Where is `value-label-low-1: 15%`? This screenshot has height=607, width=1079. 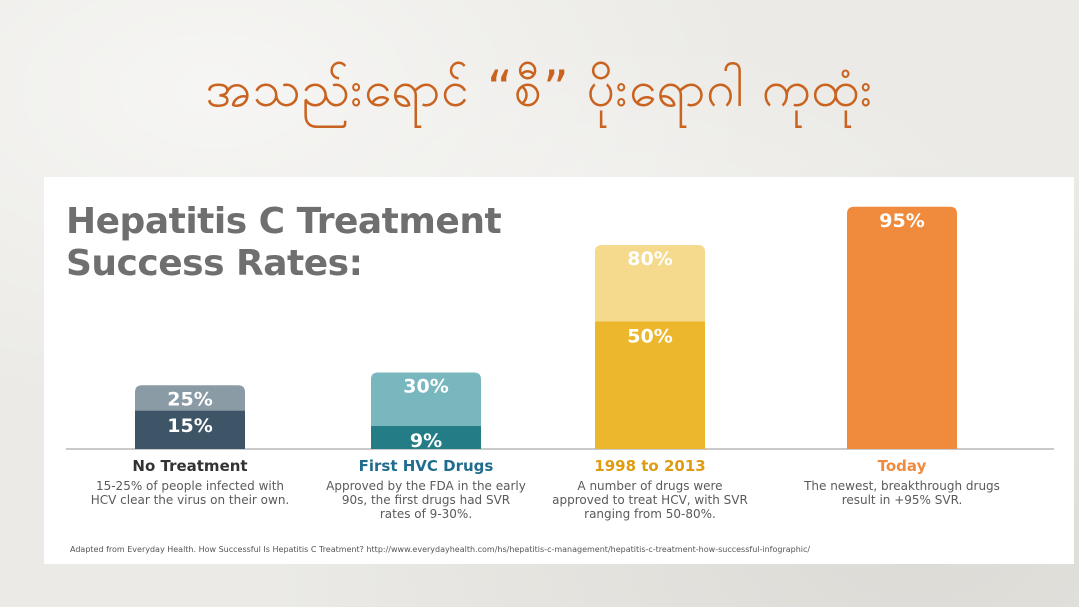 value-label-low-1: 15% is located at coordinates (189, 426).